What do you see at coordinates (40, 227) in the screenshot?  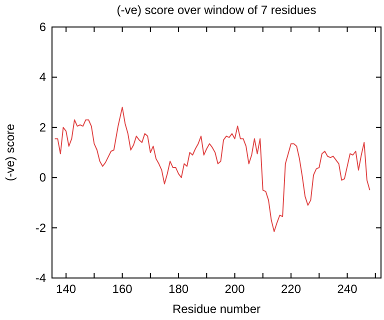 I see `y-tick-label: -2` at bounding box center [40, 227].